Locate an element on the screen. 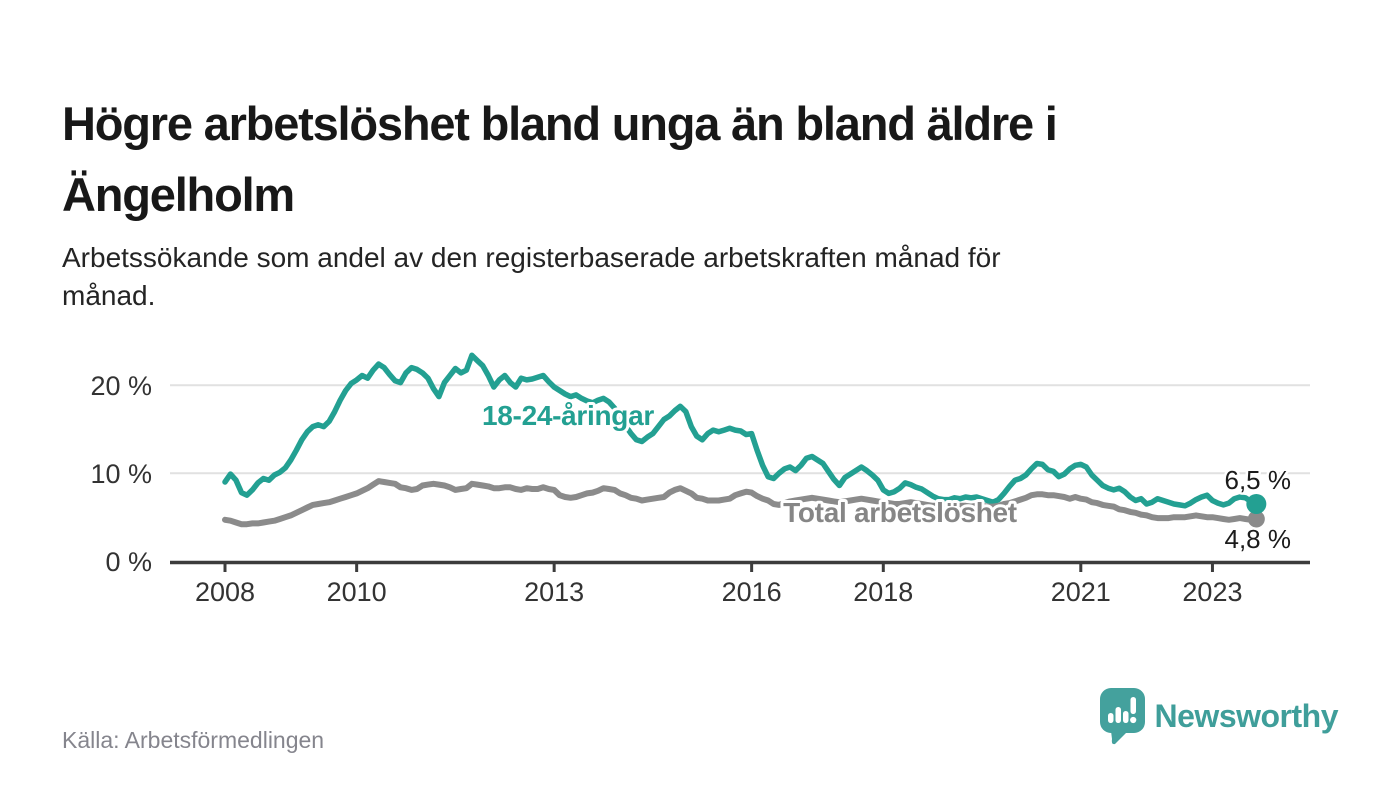 The height and width of the screenshot is (794, 1400). series-label-total: Total arbetslöshet is located at coordinates (900, 512).